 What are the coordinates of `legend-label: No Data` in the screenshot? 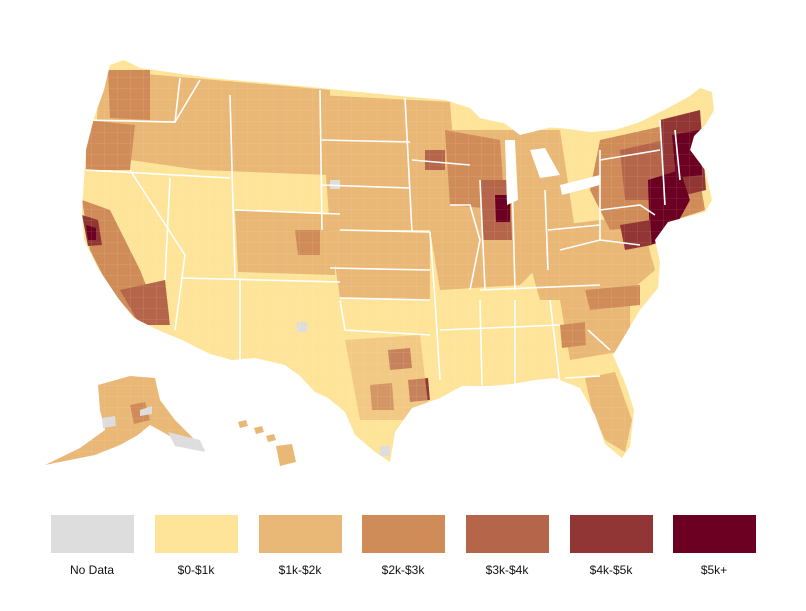 It's located at (92, 570).